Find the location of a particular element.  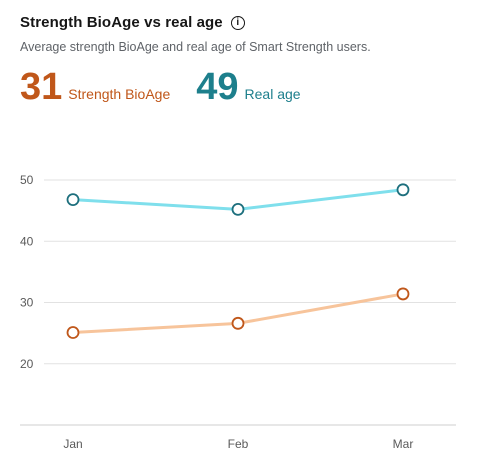

y-tick-label: 40 is located at coordinates (27, 241).